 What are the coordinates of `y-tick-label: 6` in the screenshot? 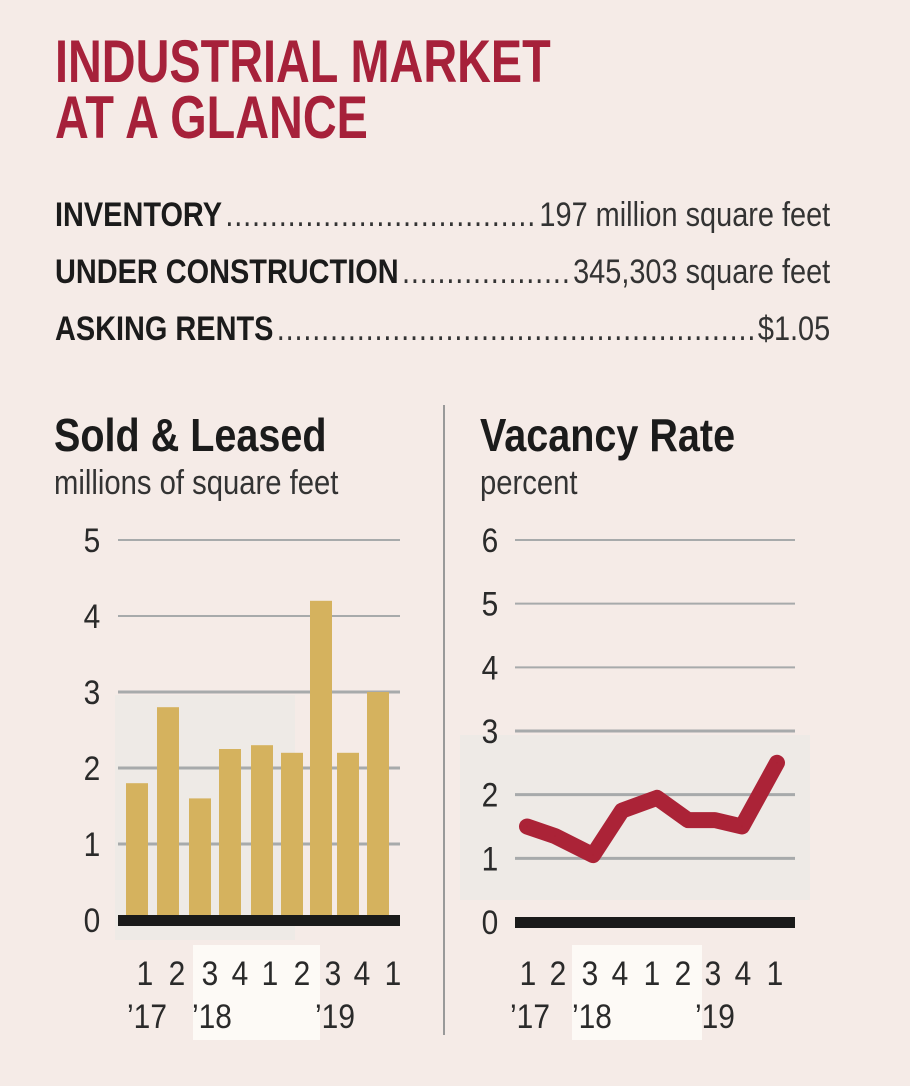 It's located at (490, 540).